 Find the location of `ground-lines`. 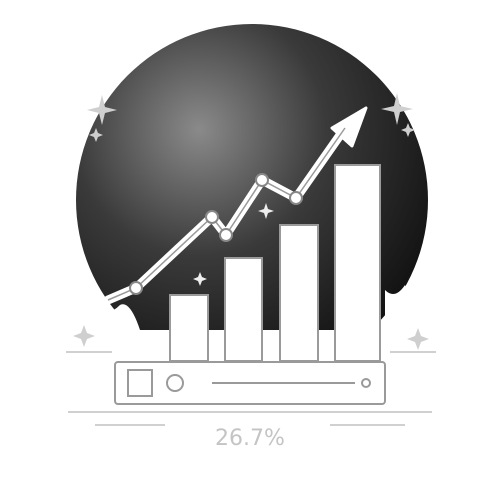

ground-lines is located at coordinates (251, 388).